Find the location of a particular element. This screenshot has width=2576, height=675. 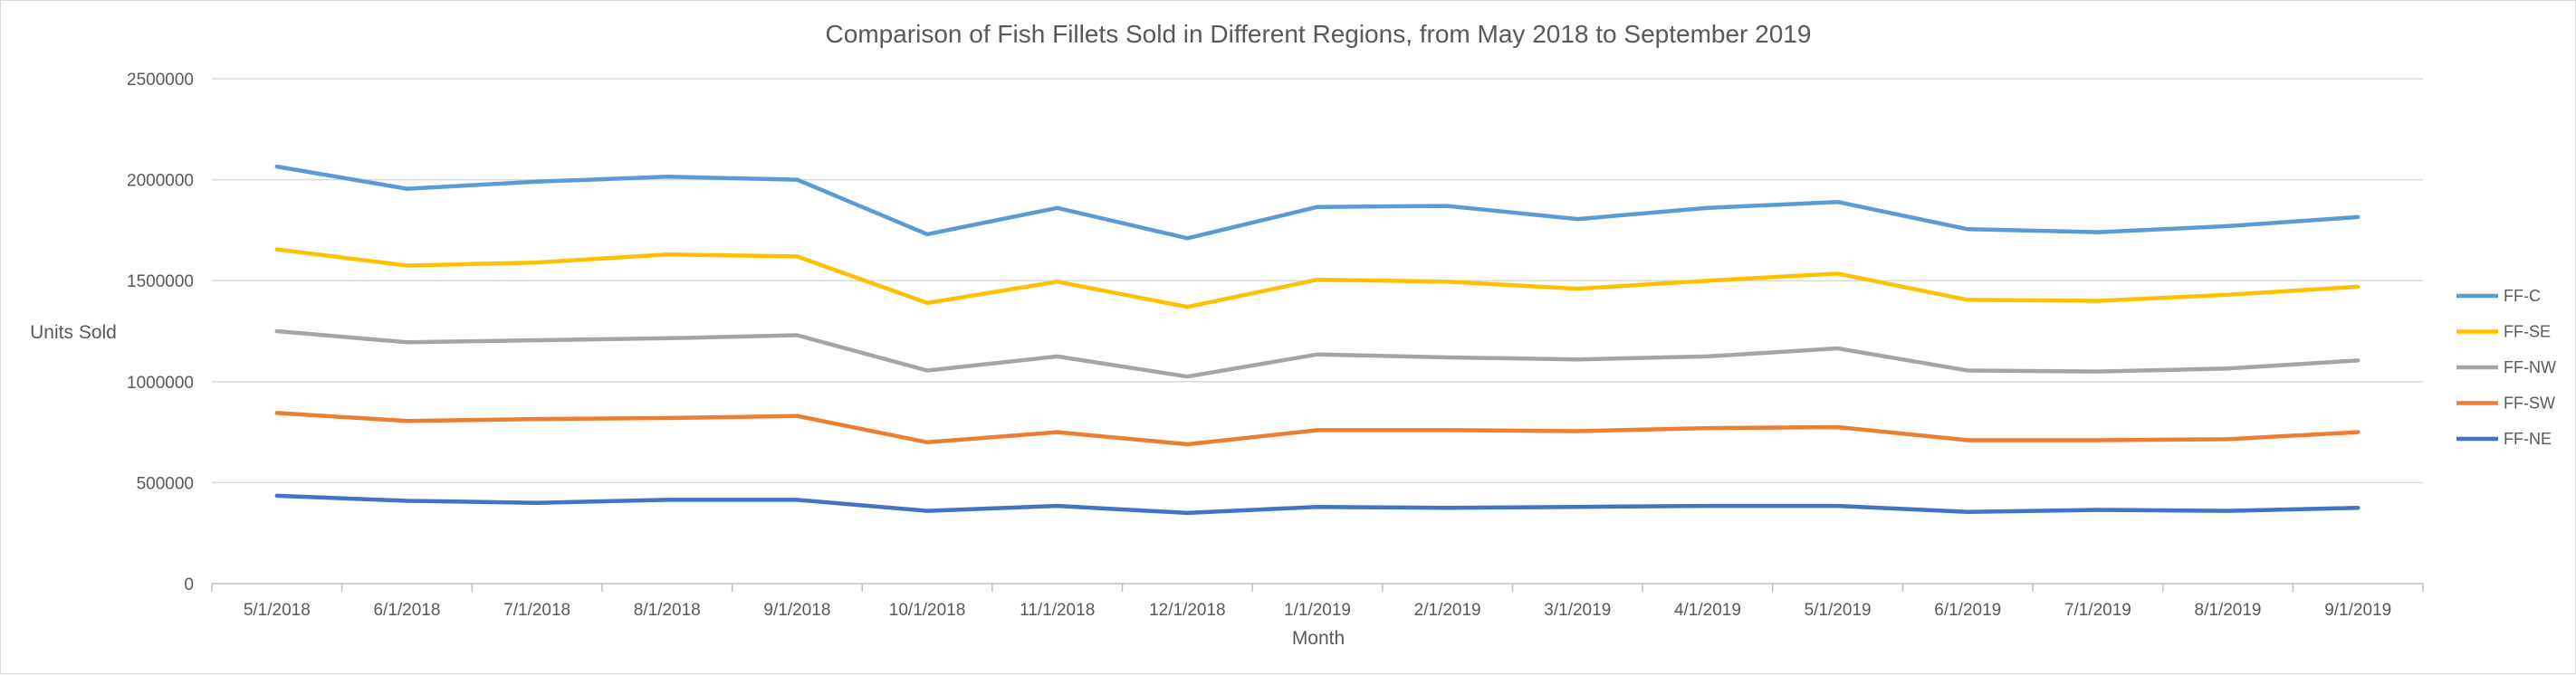

x-tick-label: 3/1/2019 is located at coordinates (1577, 611).